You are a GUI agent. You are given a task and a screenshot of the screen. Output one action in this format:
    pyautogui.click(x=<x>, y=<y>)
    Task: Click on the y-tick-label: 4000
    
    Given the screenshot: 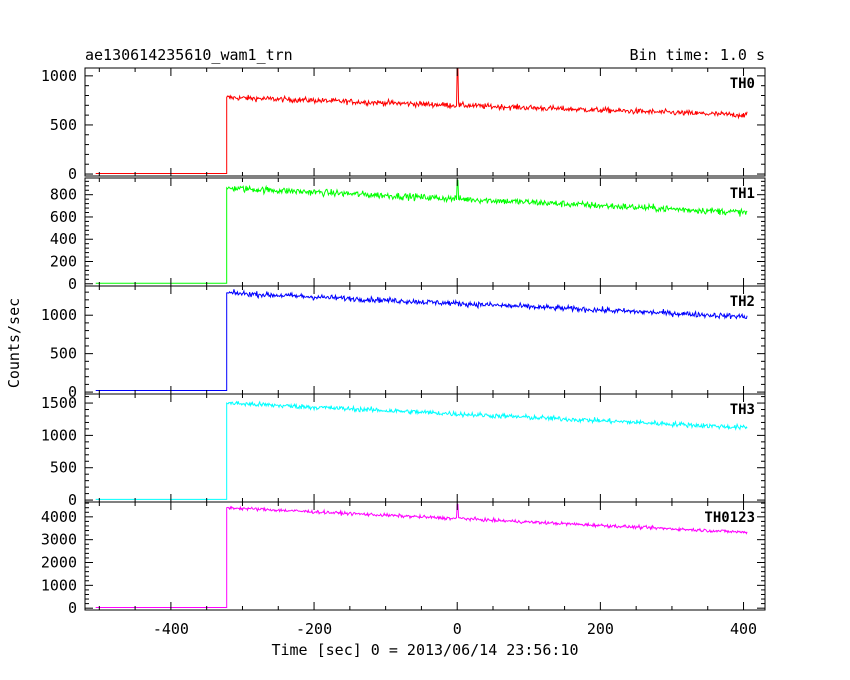 What is the action you would take?
    pyautogui.click(x=59, y=517)
    